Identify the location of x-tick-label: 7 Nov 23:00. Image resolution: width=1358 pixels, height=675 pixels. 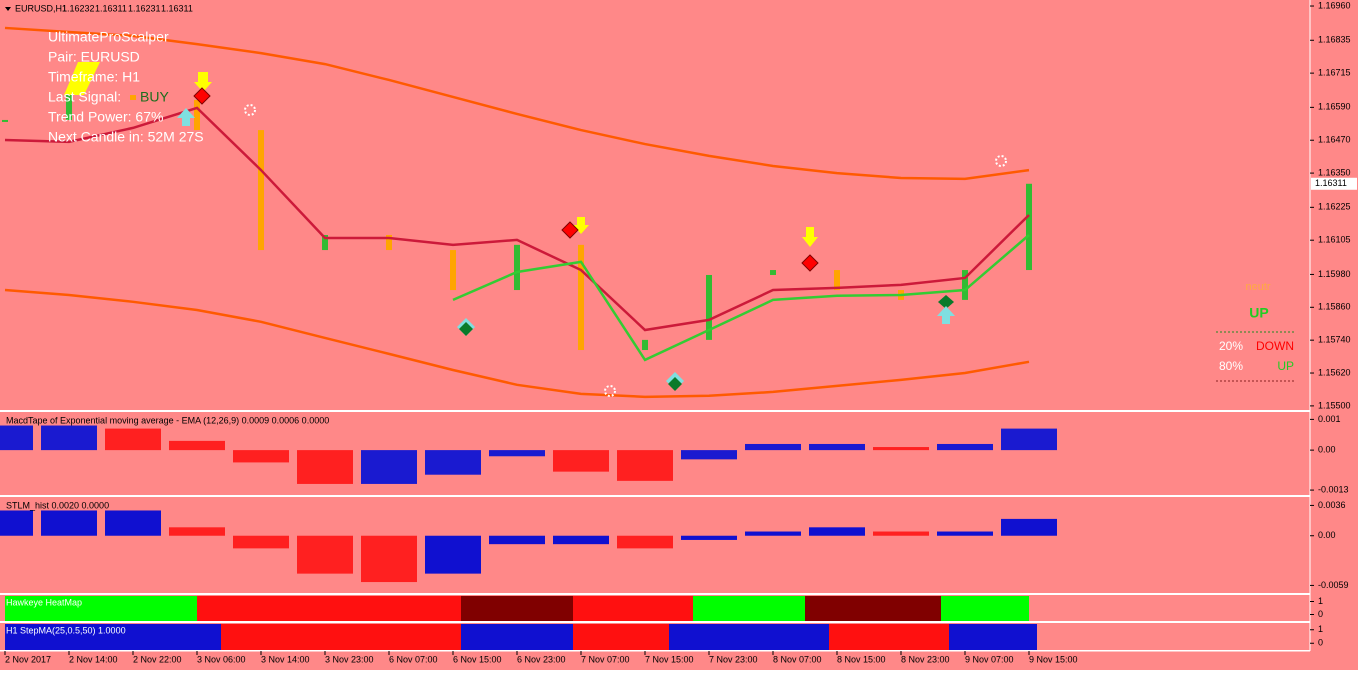
(733, 659).